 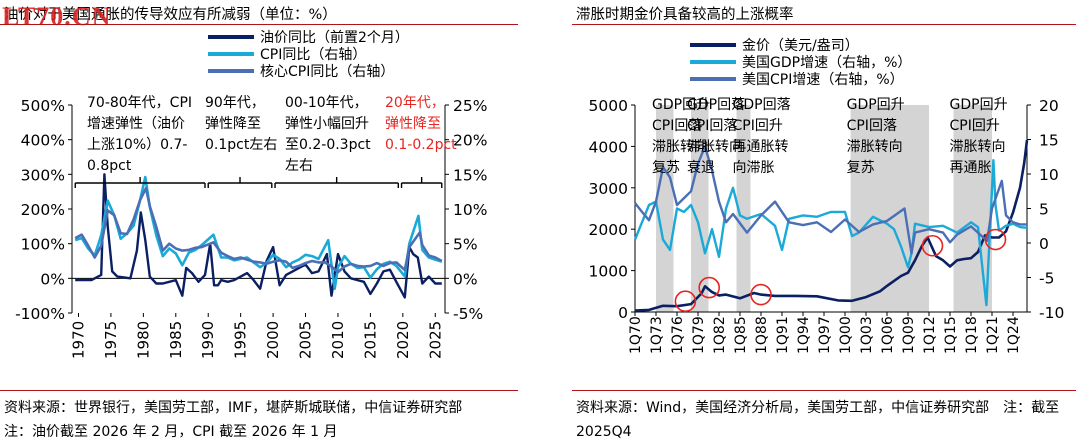 What do you see at coordinates (800, 46) in the screenshot?
I see `legend-label: 金价（美元/盎司）` at bounding box center [800, 46].